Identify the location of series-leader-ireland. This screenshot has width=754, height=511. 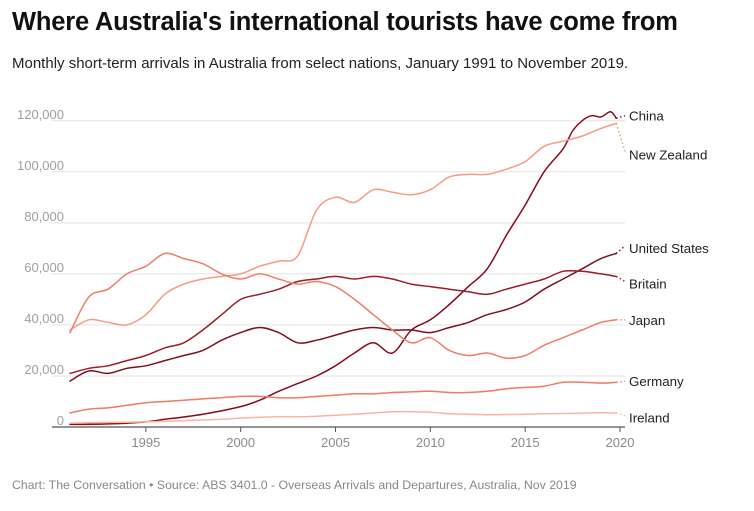
(621, 414).